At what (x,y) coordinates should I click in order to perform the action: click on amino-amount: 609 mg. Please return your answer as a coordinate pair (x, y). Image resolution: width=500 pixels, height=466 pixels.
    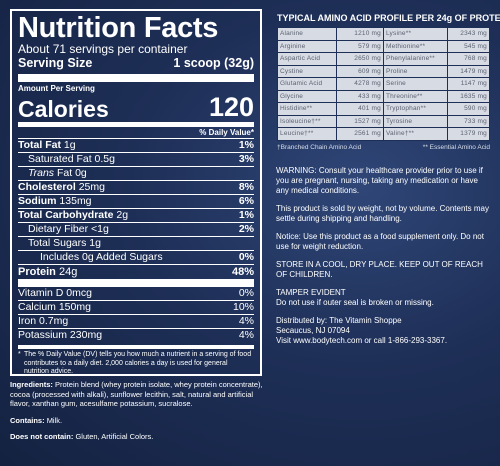
    Looking at the image, I should click on (360, 71).